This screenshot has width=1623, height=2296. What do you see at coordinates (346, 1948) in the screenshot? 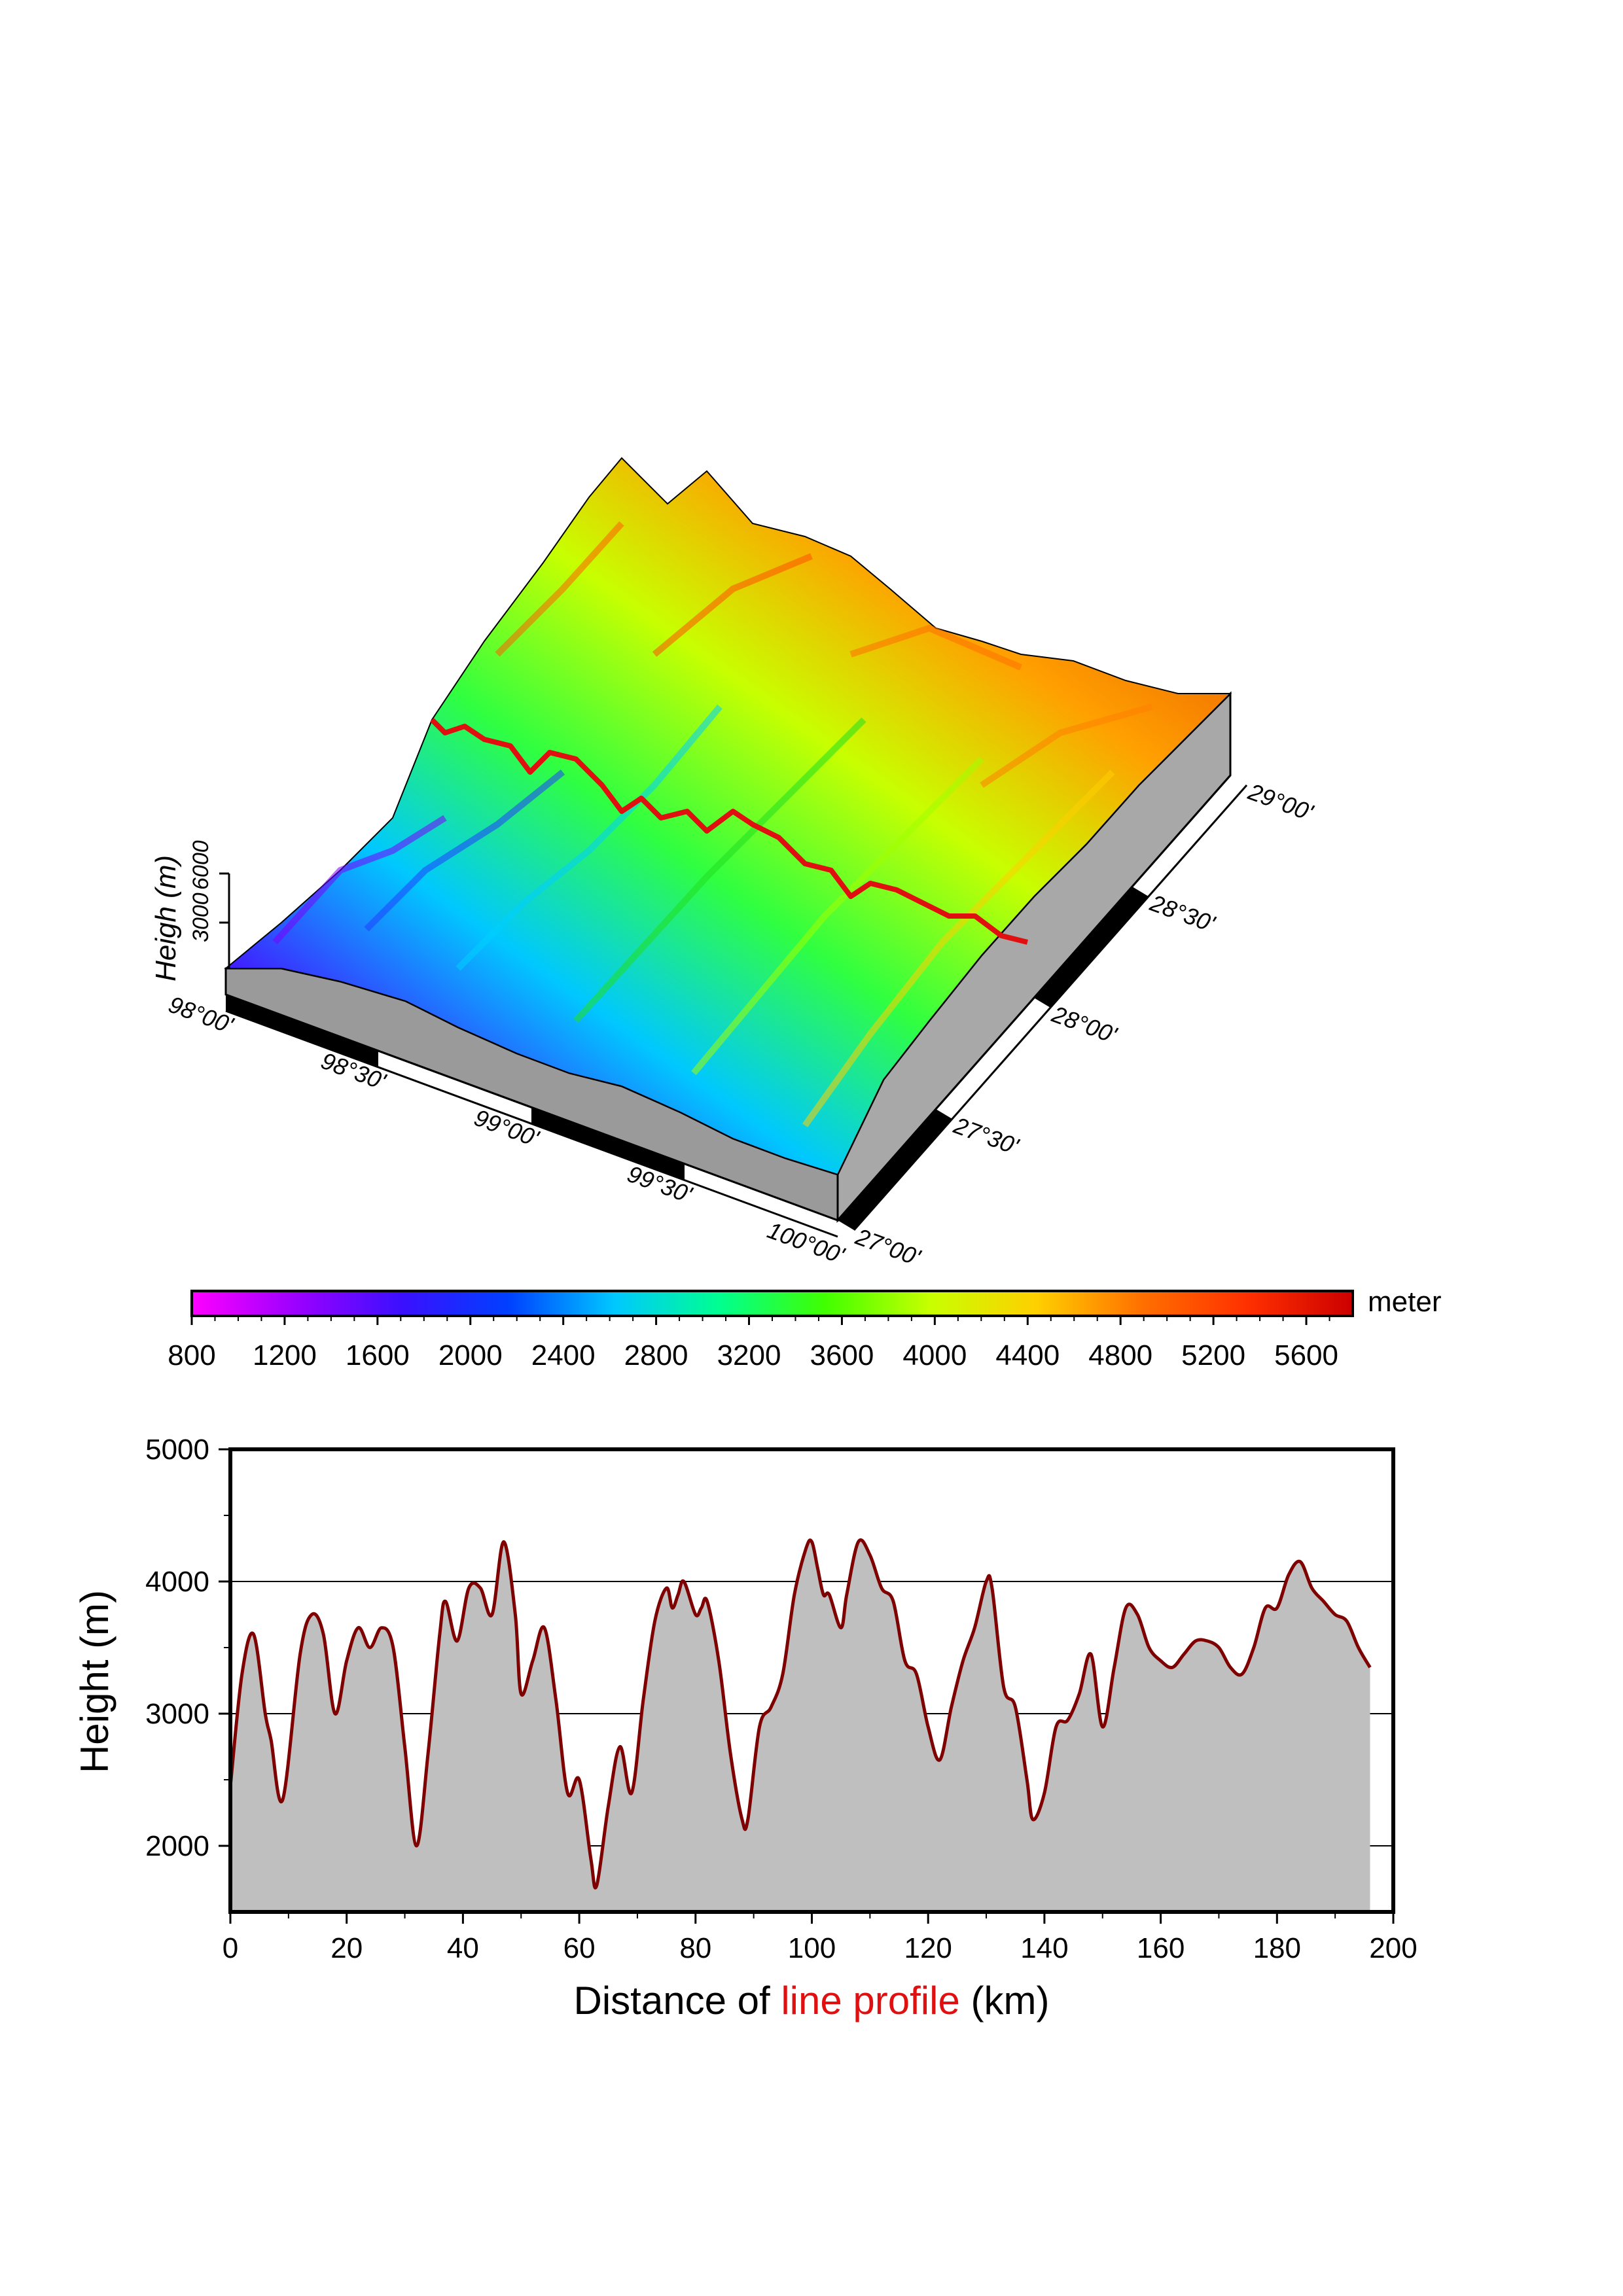
I see `x-tick-label: 20` at bounding box center [346, 1948].